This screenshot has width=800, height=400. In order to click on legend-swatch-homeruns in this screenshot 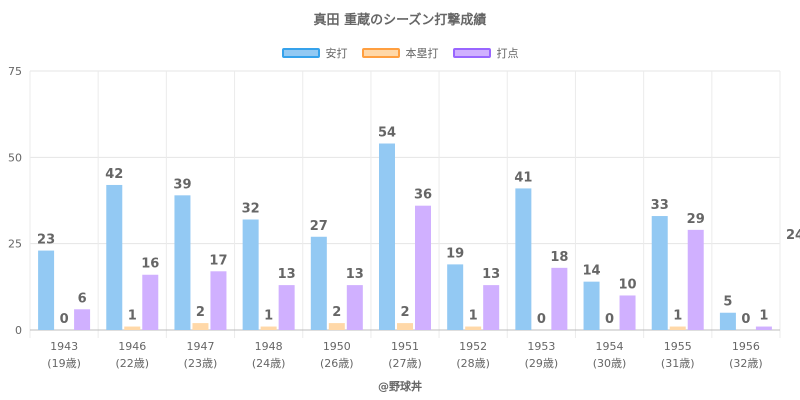, I will do `click(380, 53)`.